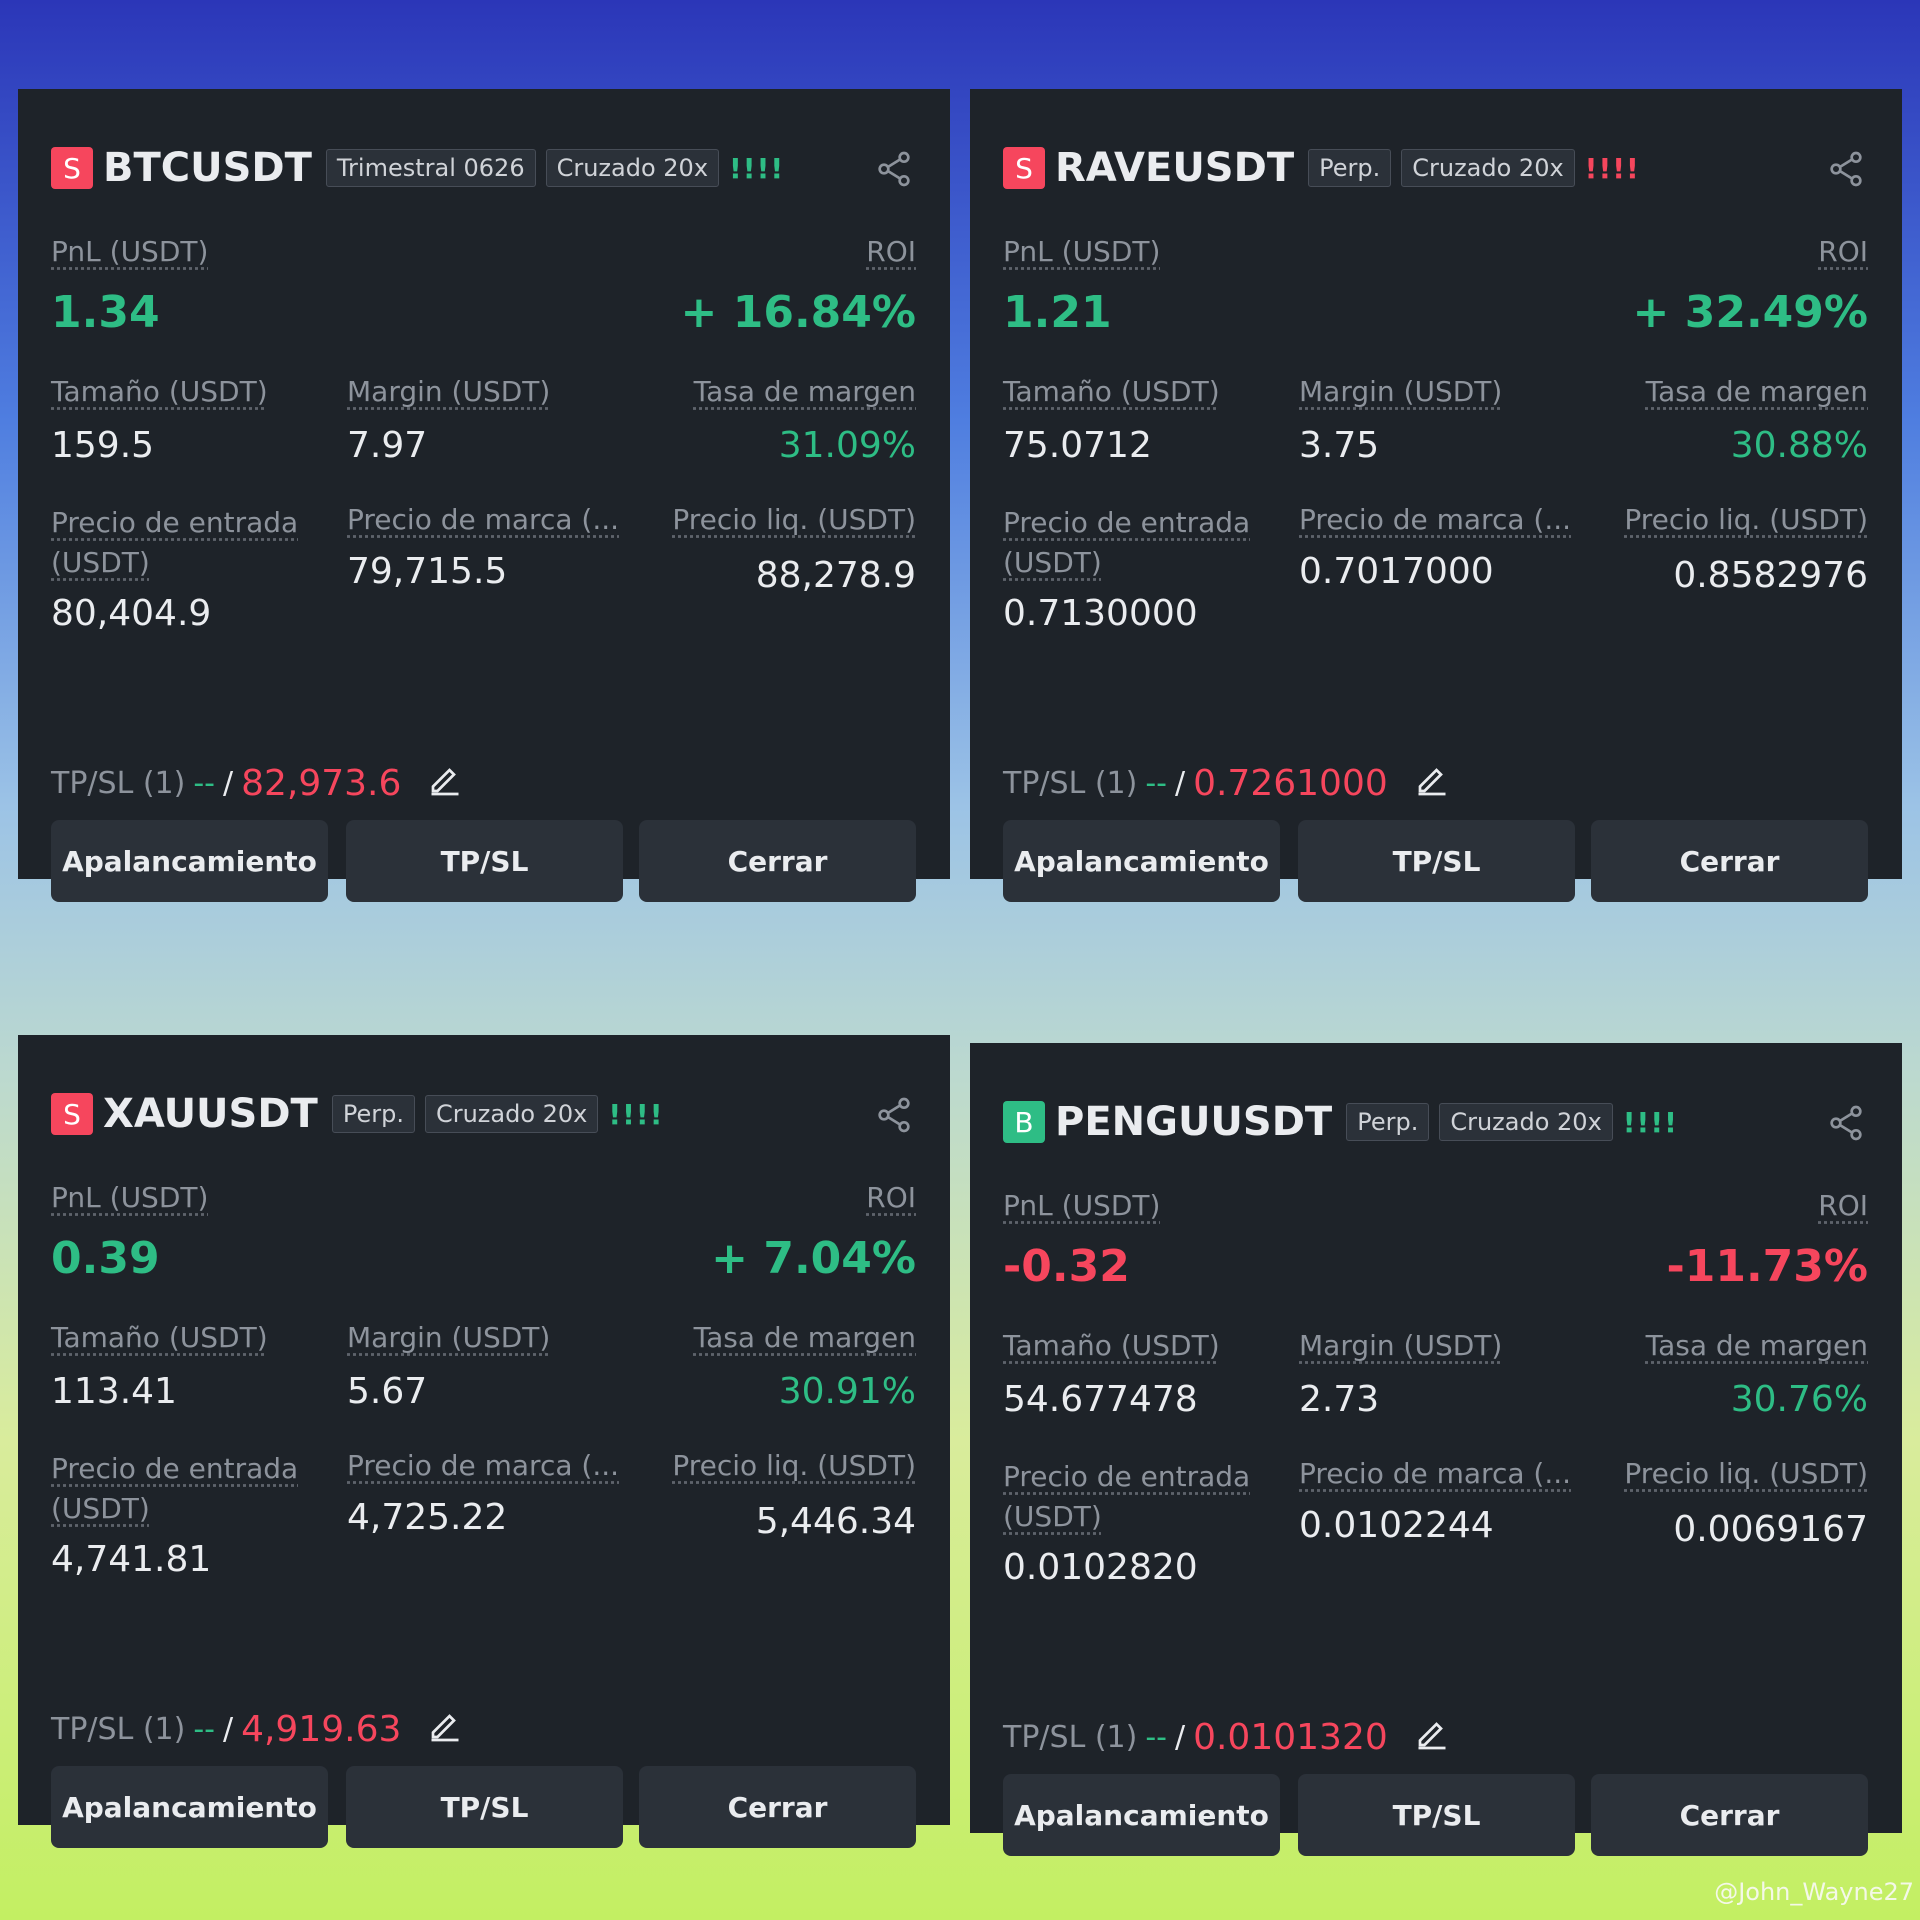  I want to click on card-header: S BTCUSDT Trimestral 0626 Cruzado 20x!!!!, so click(417, 168).